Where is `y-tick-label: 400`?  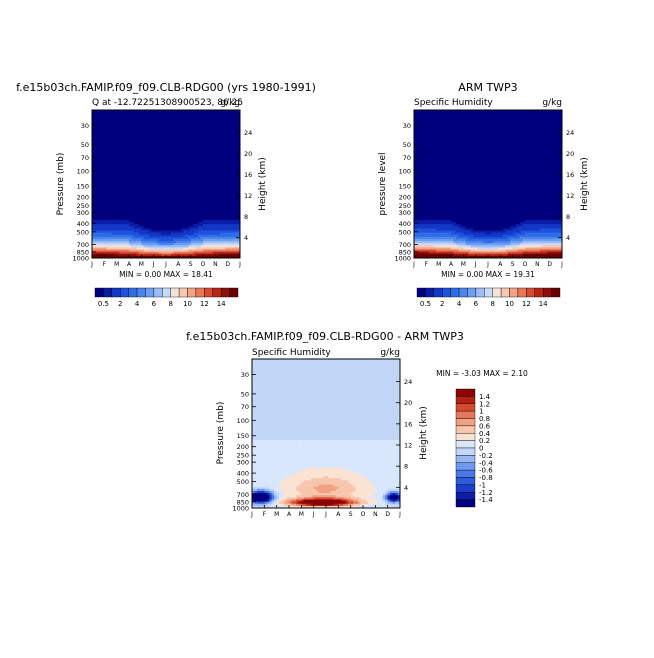 y-tick-label: 400 is located at coordinates (83, 224).